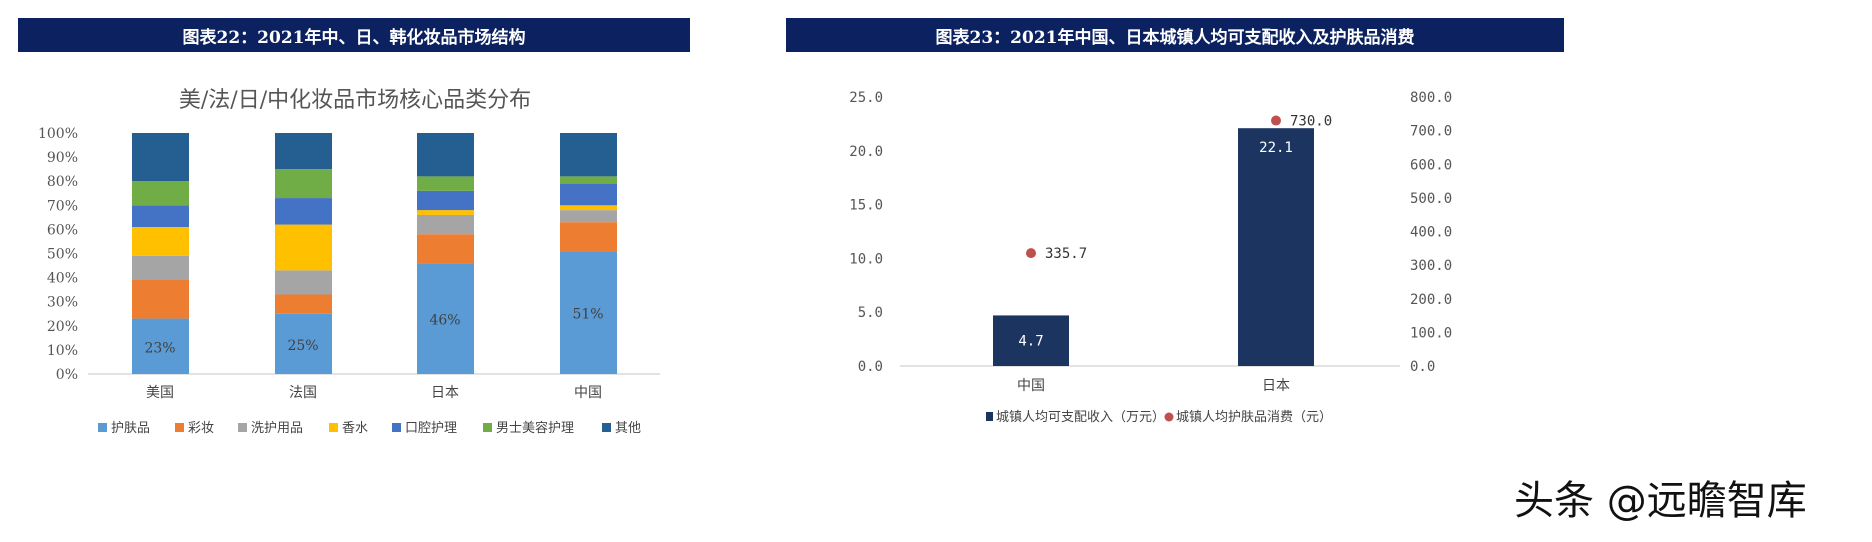 This screenshot has width=1872, height=542. I want to click on income-label: 4.7, so click(1030, 342).